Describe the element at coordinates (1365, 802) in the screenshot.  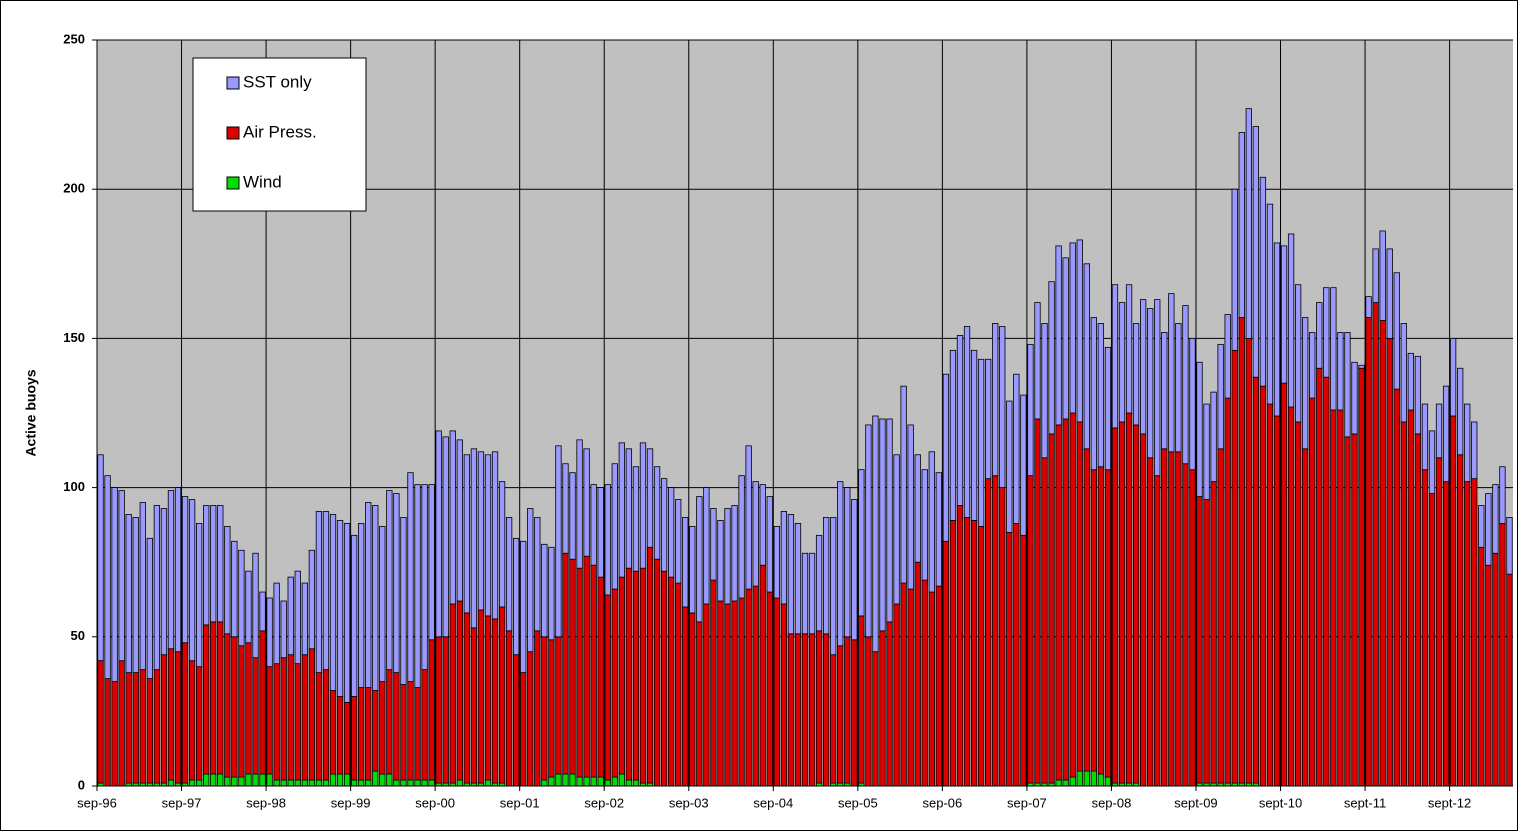
I see `x-tick-label: sept-11` at that location.